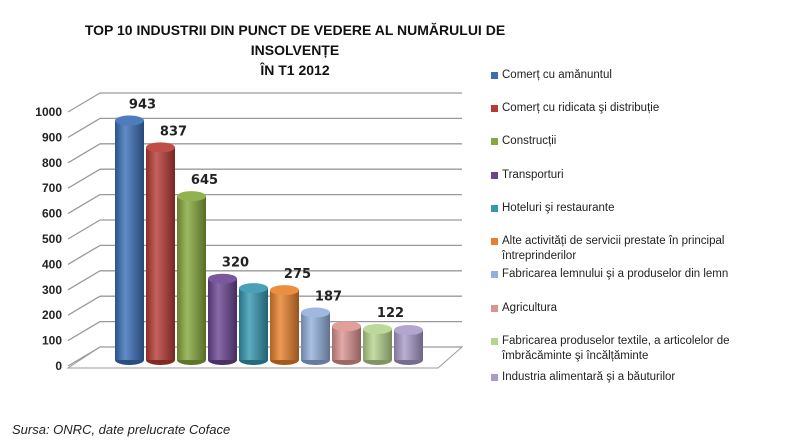 The width and height of the screenshot is (800, 443). I want to click on y-tick-label: 600, so click(52, 214).